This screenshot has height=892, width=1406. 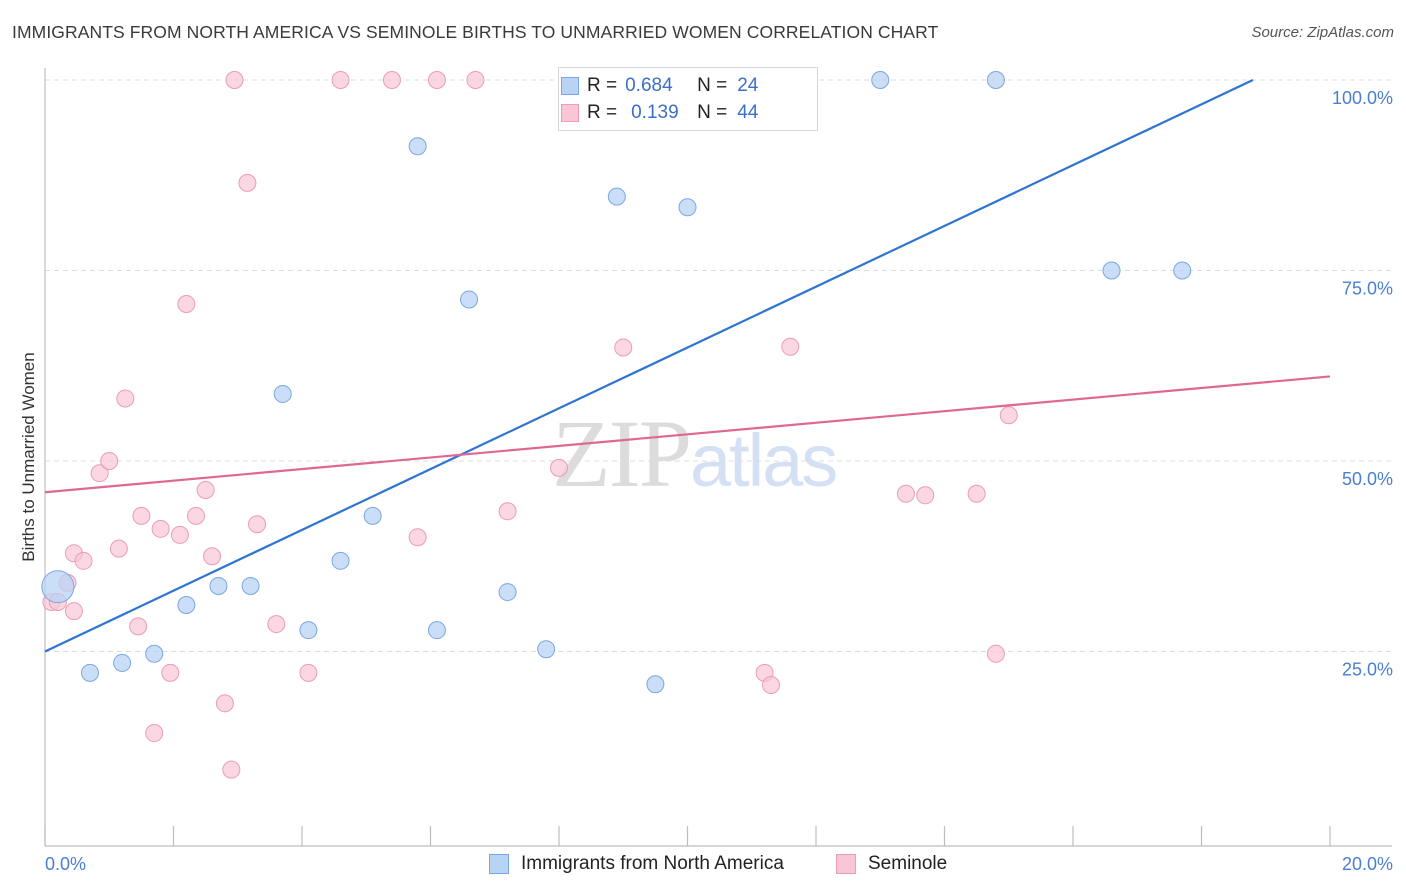 I want to click on bottom-legend-label-blue: Immigrants from North America, so click(x=652, y=863).